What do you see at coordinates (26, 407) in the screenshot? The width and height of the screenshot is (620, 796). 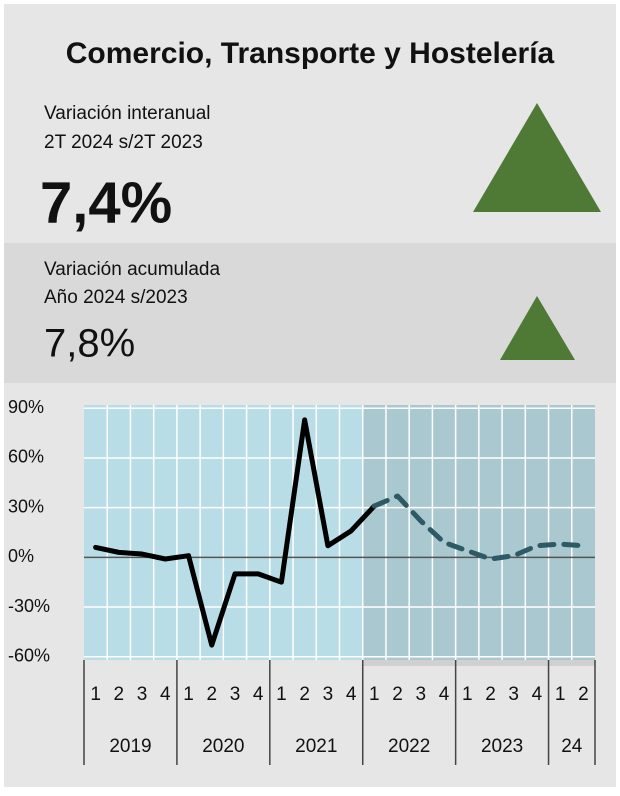 I see `y-tick-label: 90%` at bounding box center [26, 407].